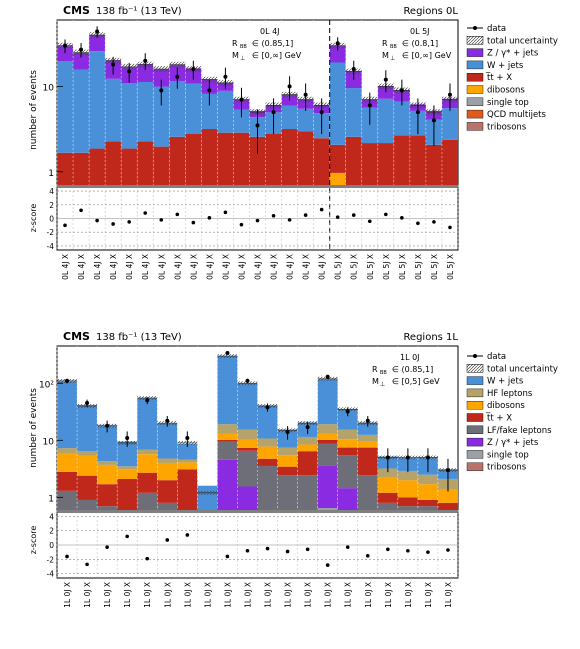  What do you see at coordinates (76, 336) in the screenshot?
I see `cms-label-2: CMS` at bounding box center [76, 336].